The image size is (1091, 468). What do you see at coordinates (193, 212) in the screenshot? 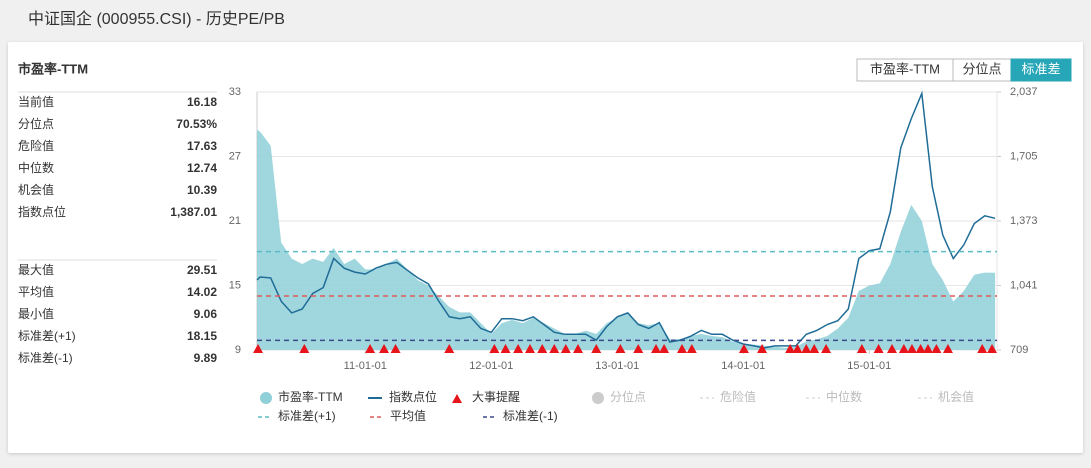
I see `stat-value: 1,387.01` at bounding box center [193, 212].